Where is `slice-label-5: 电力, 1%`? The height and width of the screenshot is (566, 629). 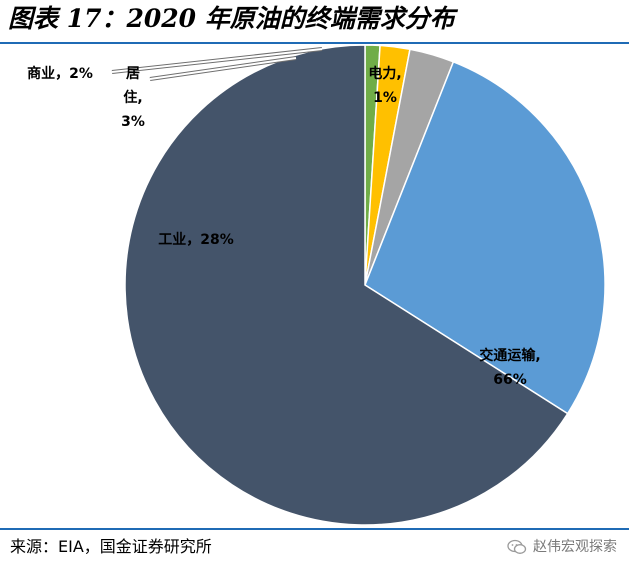
slice-label-5: 电力, 1% is located at coordinates (384, 85).